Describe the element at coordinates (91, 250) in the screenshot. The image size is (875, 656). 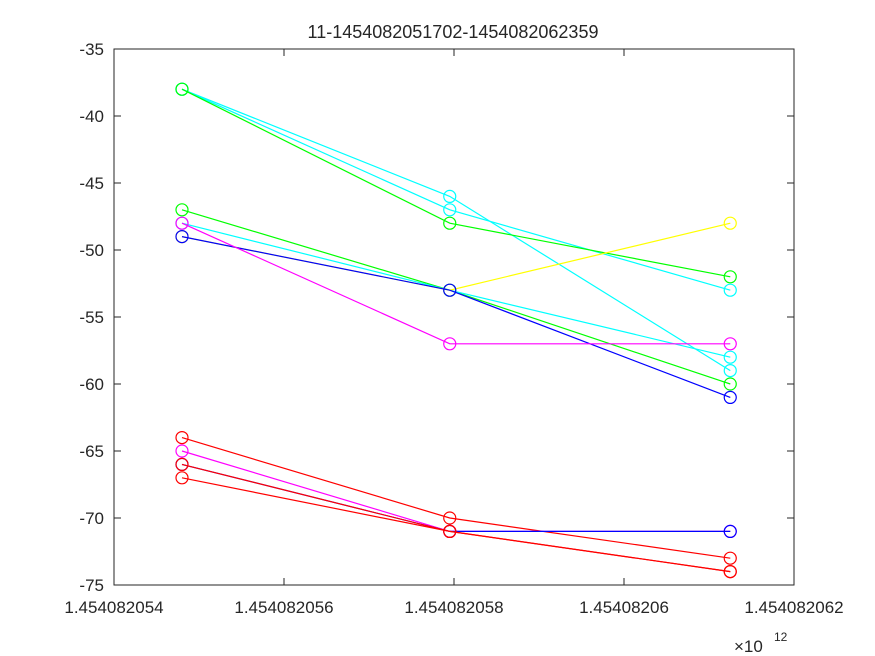
I see `y-tick-label: -50` at that location.